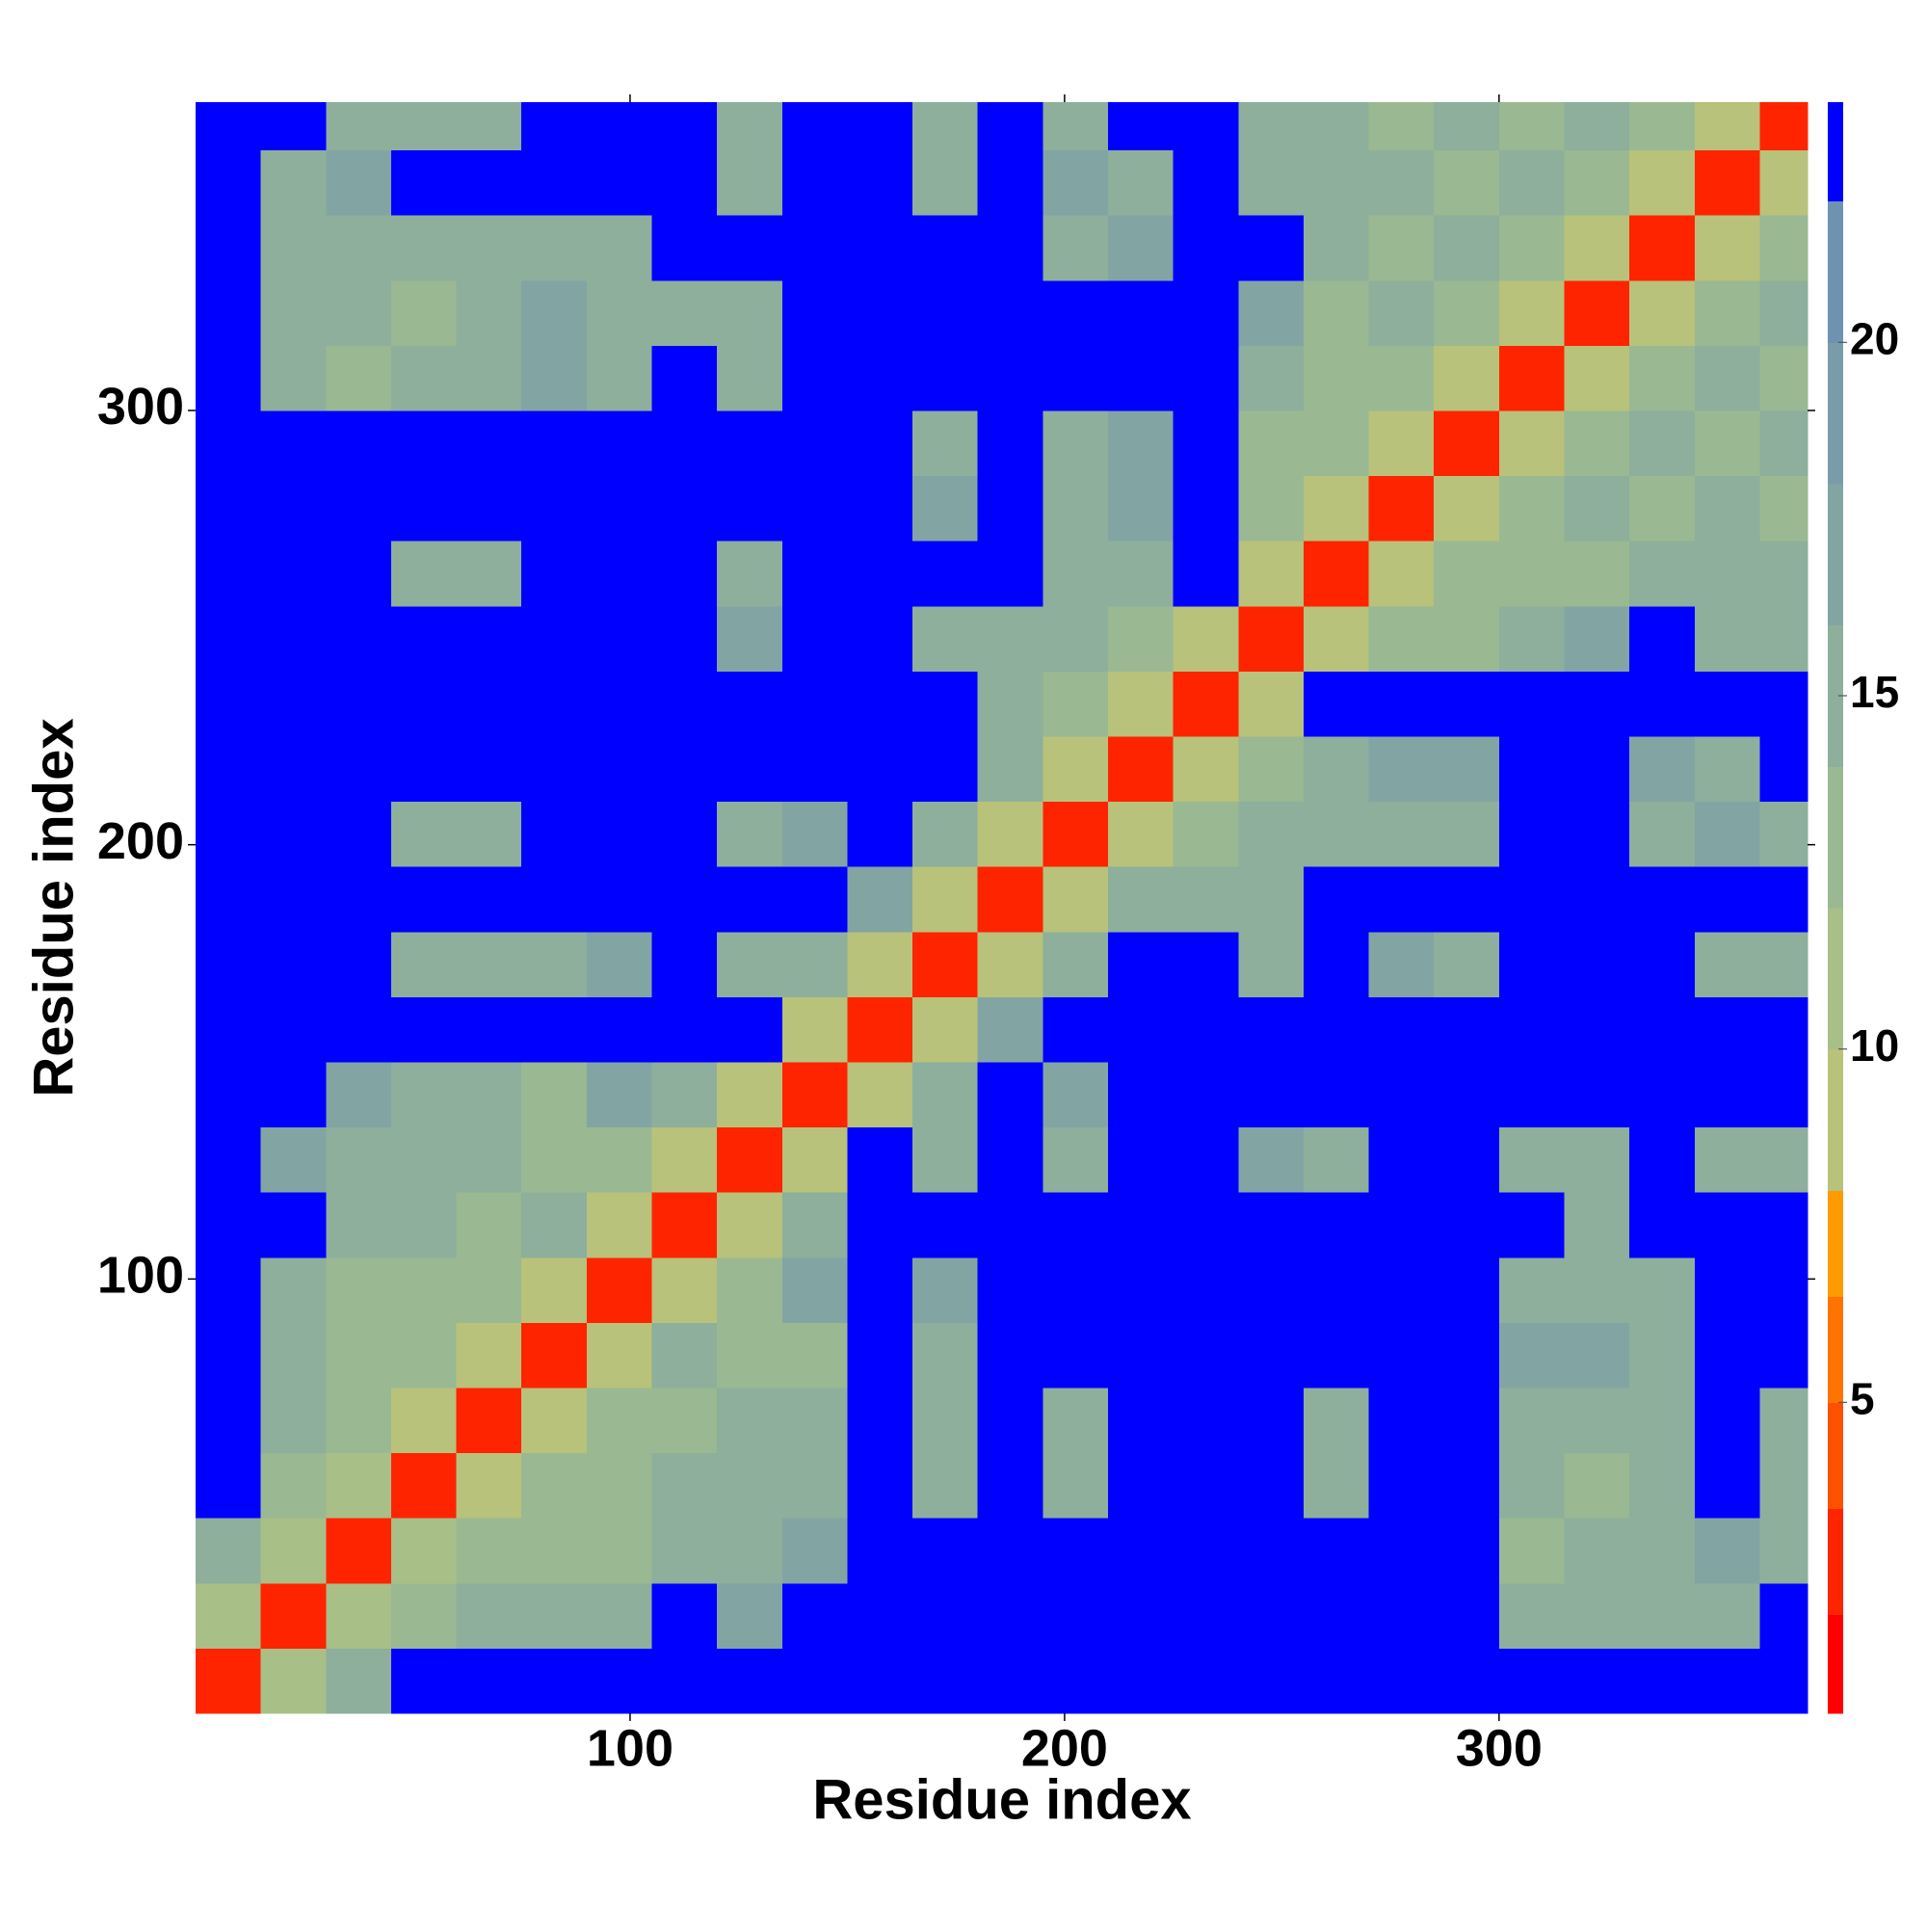  What do you see at coordinates (1835, 1455) in the screenshot?
I see `colorbar-segment` at bounding box center [1835, 1455].